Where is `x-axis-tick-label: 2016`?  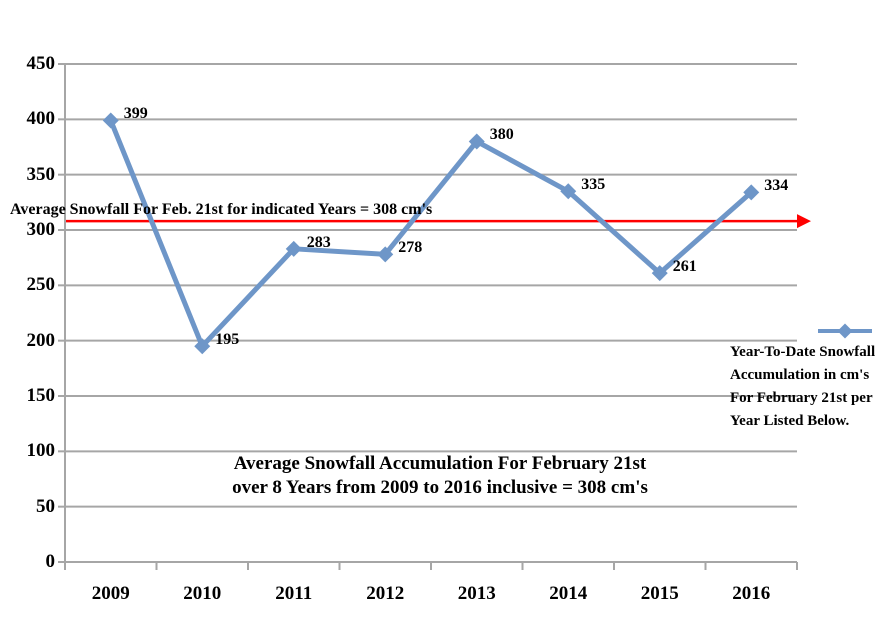
x-axis-tick-label: 2016 is located at coordinates (751, 593).